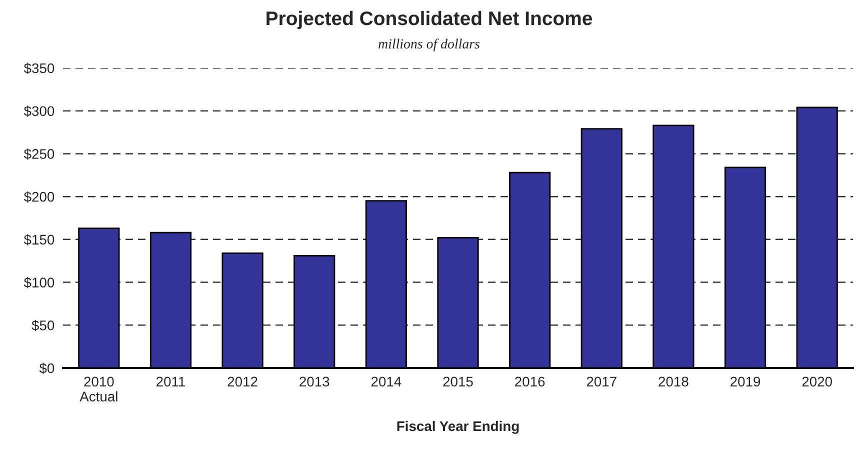 The width and height of the screenshot is (858, 453). I want to click on x-tick-label: 2011, so click(170, 381).